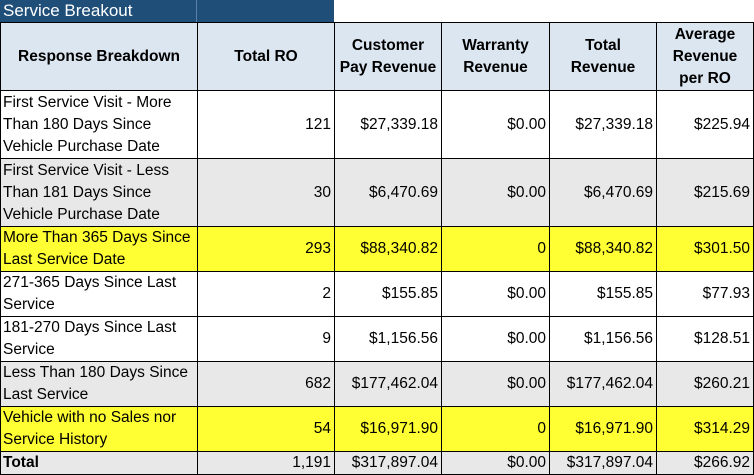 Image resolution: width=754 pixels, height=475 pixels. Describe the element at coordinates (705, 294) in the screenshot. I see `avg-revenue-cell: $77.93` at that location.